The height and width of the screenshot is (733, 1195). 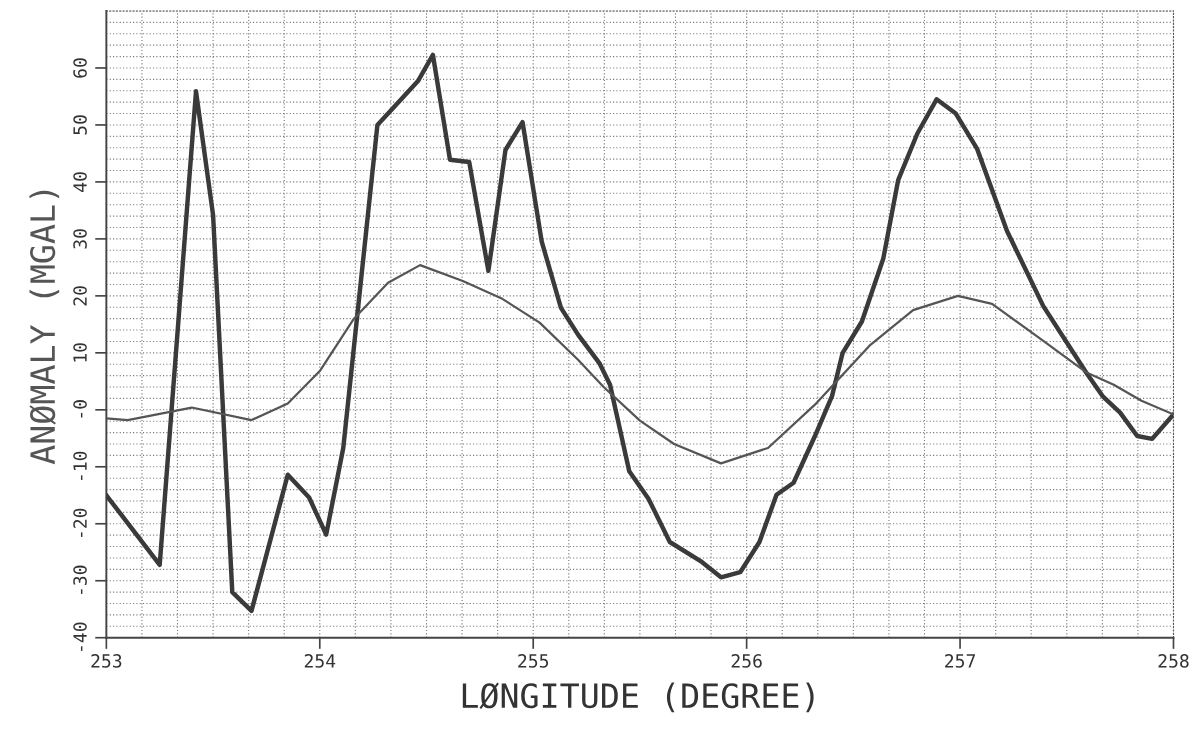 I want to click on x-tick-label: 255, so click(x=533, y=661).